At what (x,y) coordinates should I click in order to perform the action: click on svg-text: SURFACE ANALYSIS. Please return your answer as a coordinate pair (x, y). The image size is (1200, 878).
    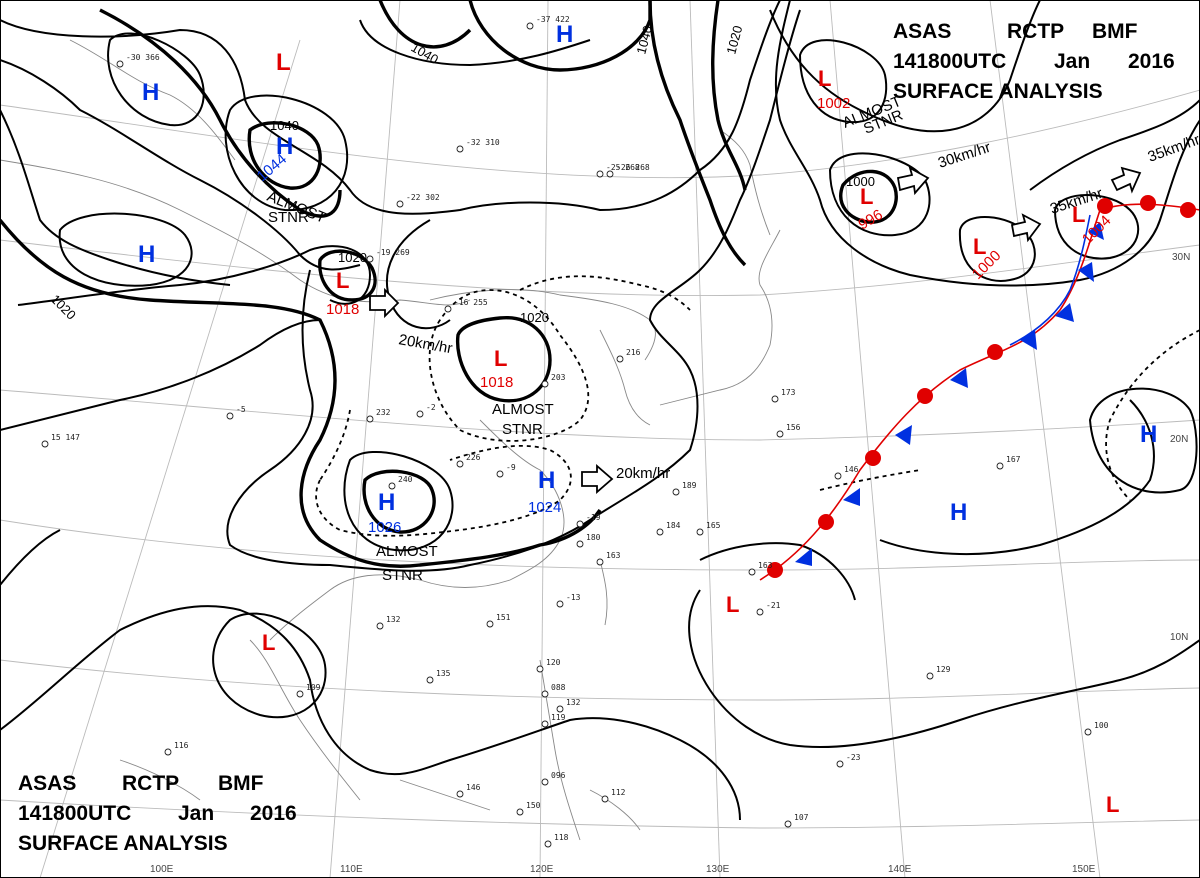
    Looking at the image, I should click on (998, 91).